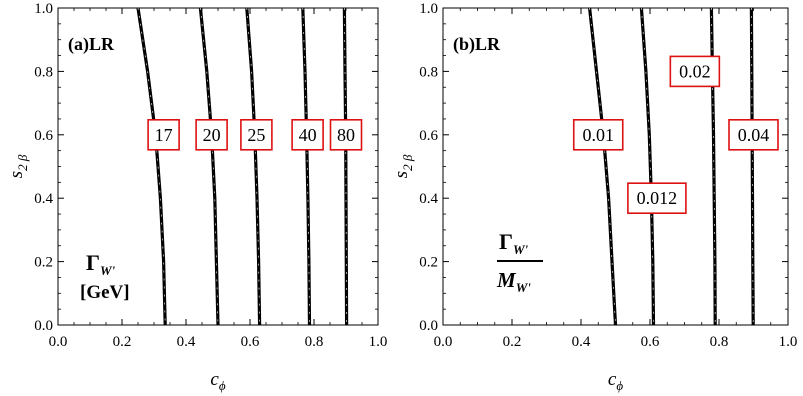  I want to click on contour-label: 25, so click(256, 135).